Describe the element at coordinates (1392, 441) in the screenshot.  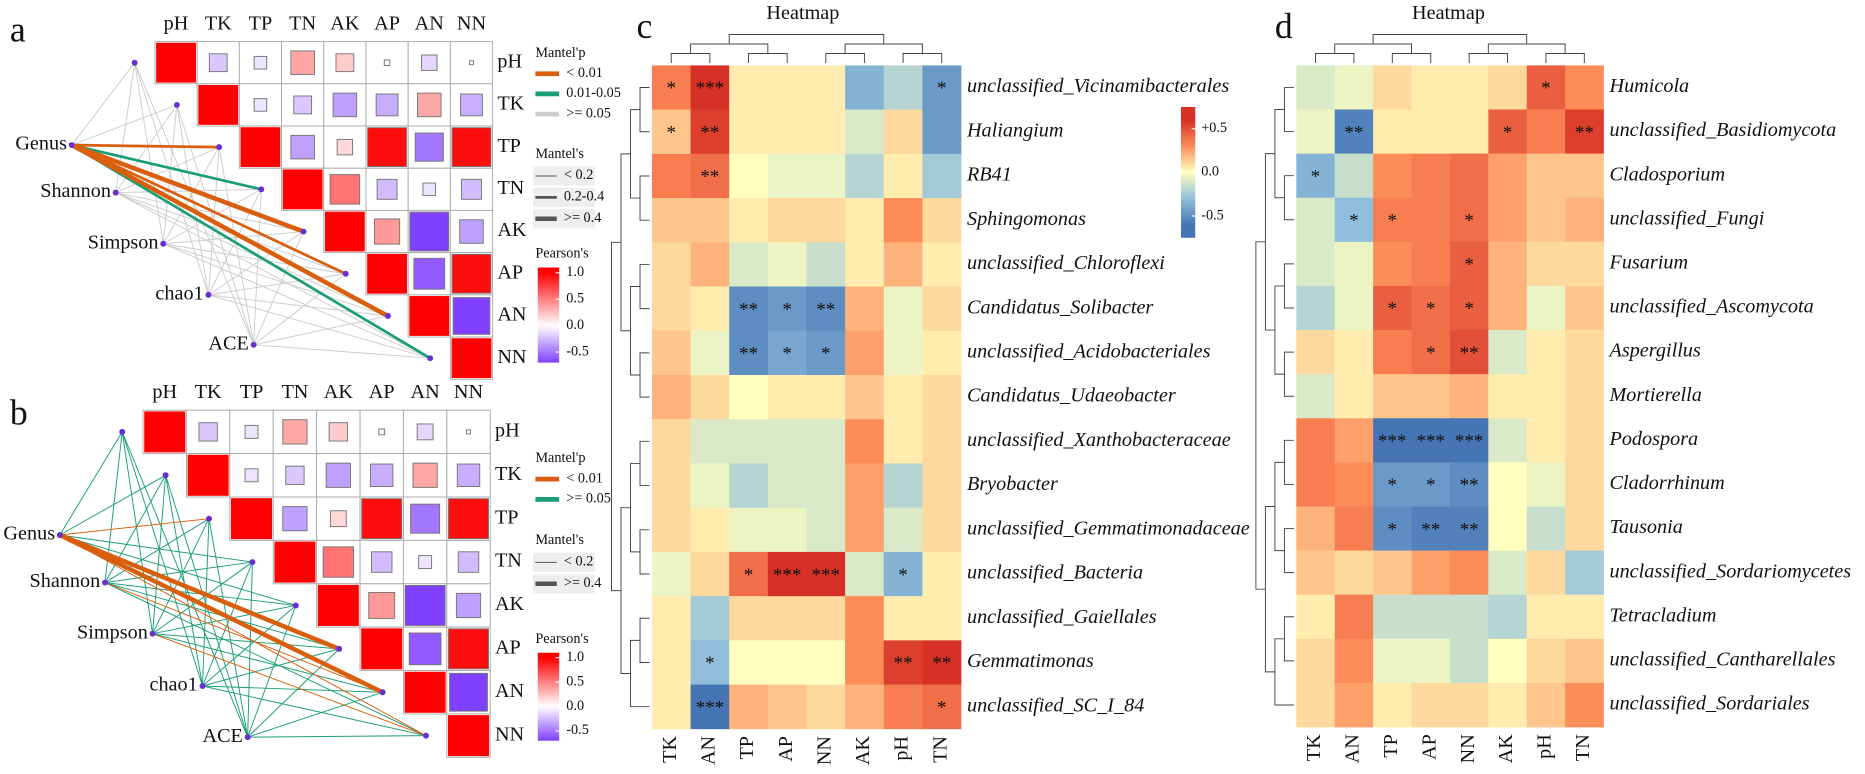
I see `significance: ***` at that location.